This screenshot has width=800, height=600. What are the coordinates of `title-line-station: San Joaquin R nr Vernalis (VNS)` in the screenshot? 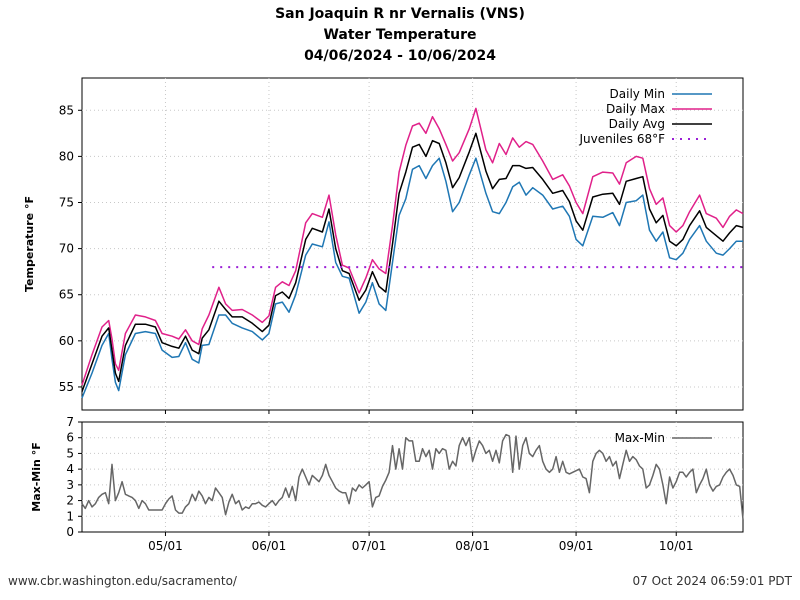 It's located at (400, 14).